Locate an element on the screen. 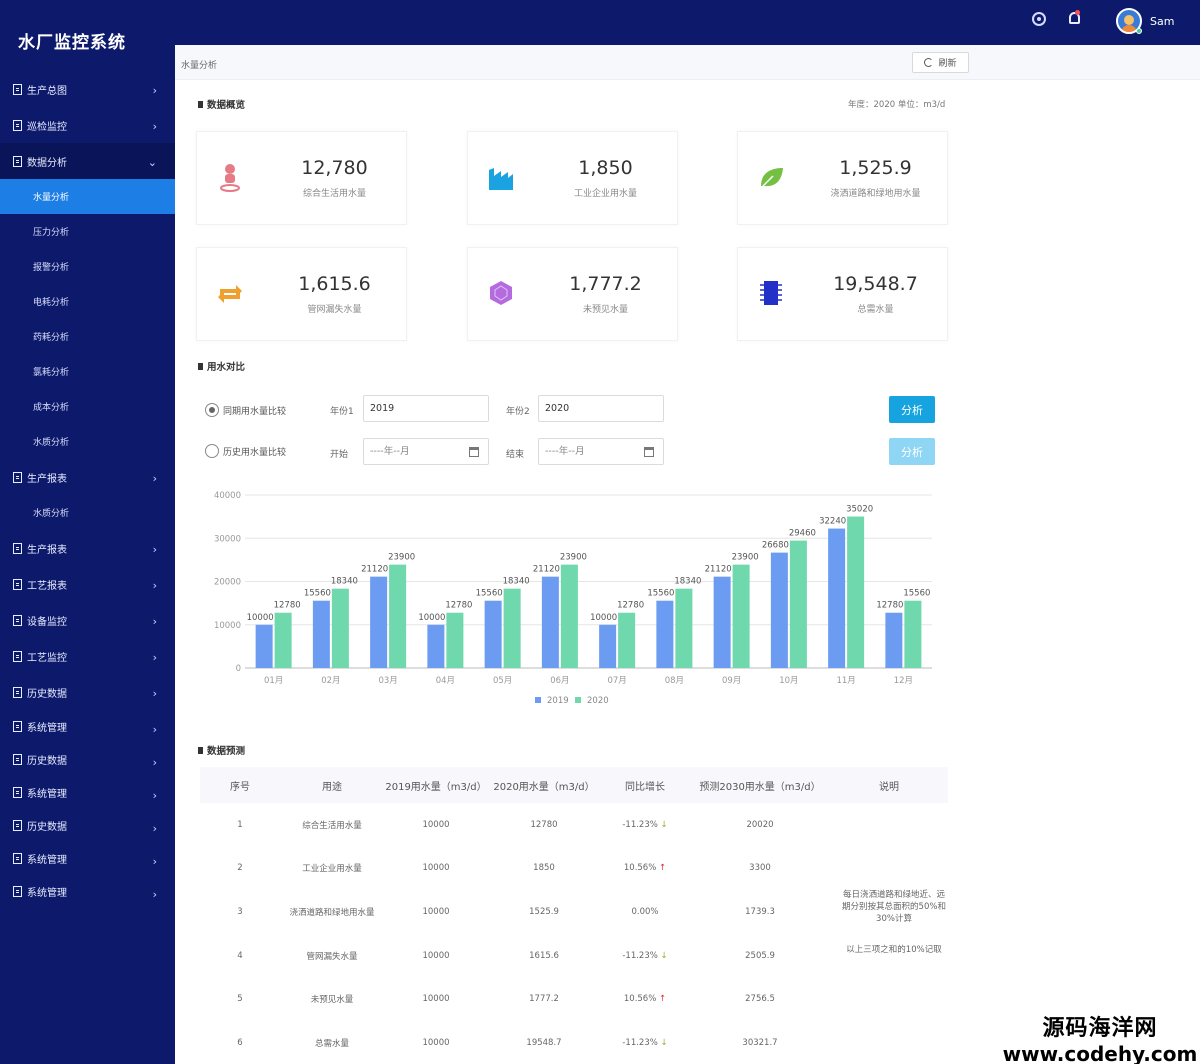 This screenshot has width=1200, height=1064. sidebar-item-label: 药耗分析 is located at coordinates (51, 338).